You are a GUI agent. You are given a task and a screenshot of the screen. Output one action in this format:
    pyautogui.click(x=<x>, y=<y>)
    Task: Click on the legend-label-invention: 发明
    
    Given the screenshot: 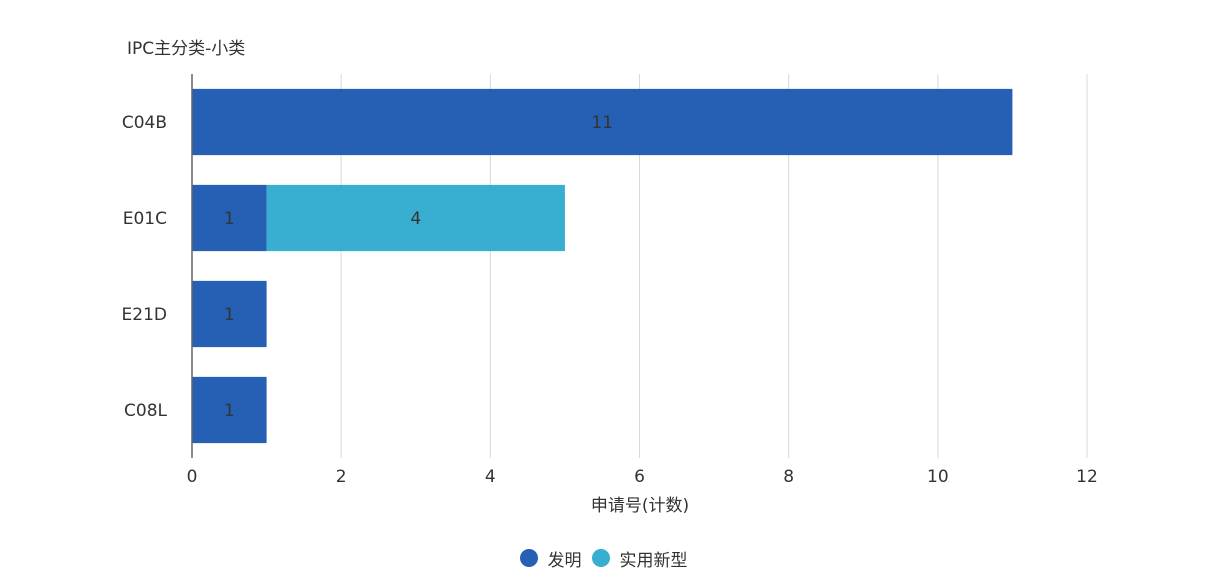 What is the action you would take?
    pyautogui.click(x=565, y=558)
    